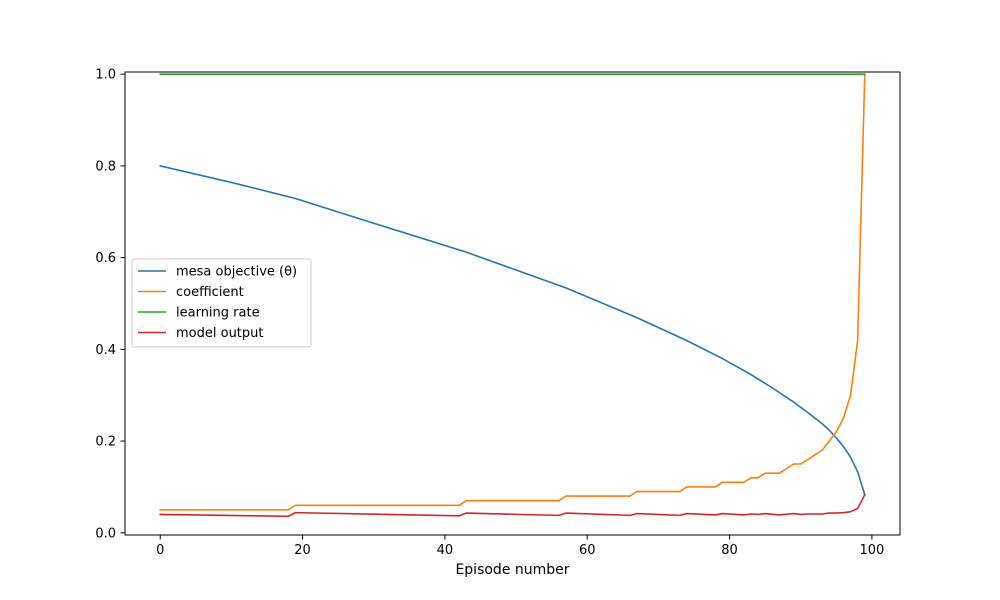  I want to click on legend-label-0: mesa objective (θ), so click(236, 272).